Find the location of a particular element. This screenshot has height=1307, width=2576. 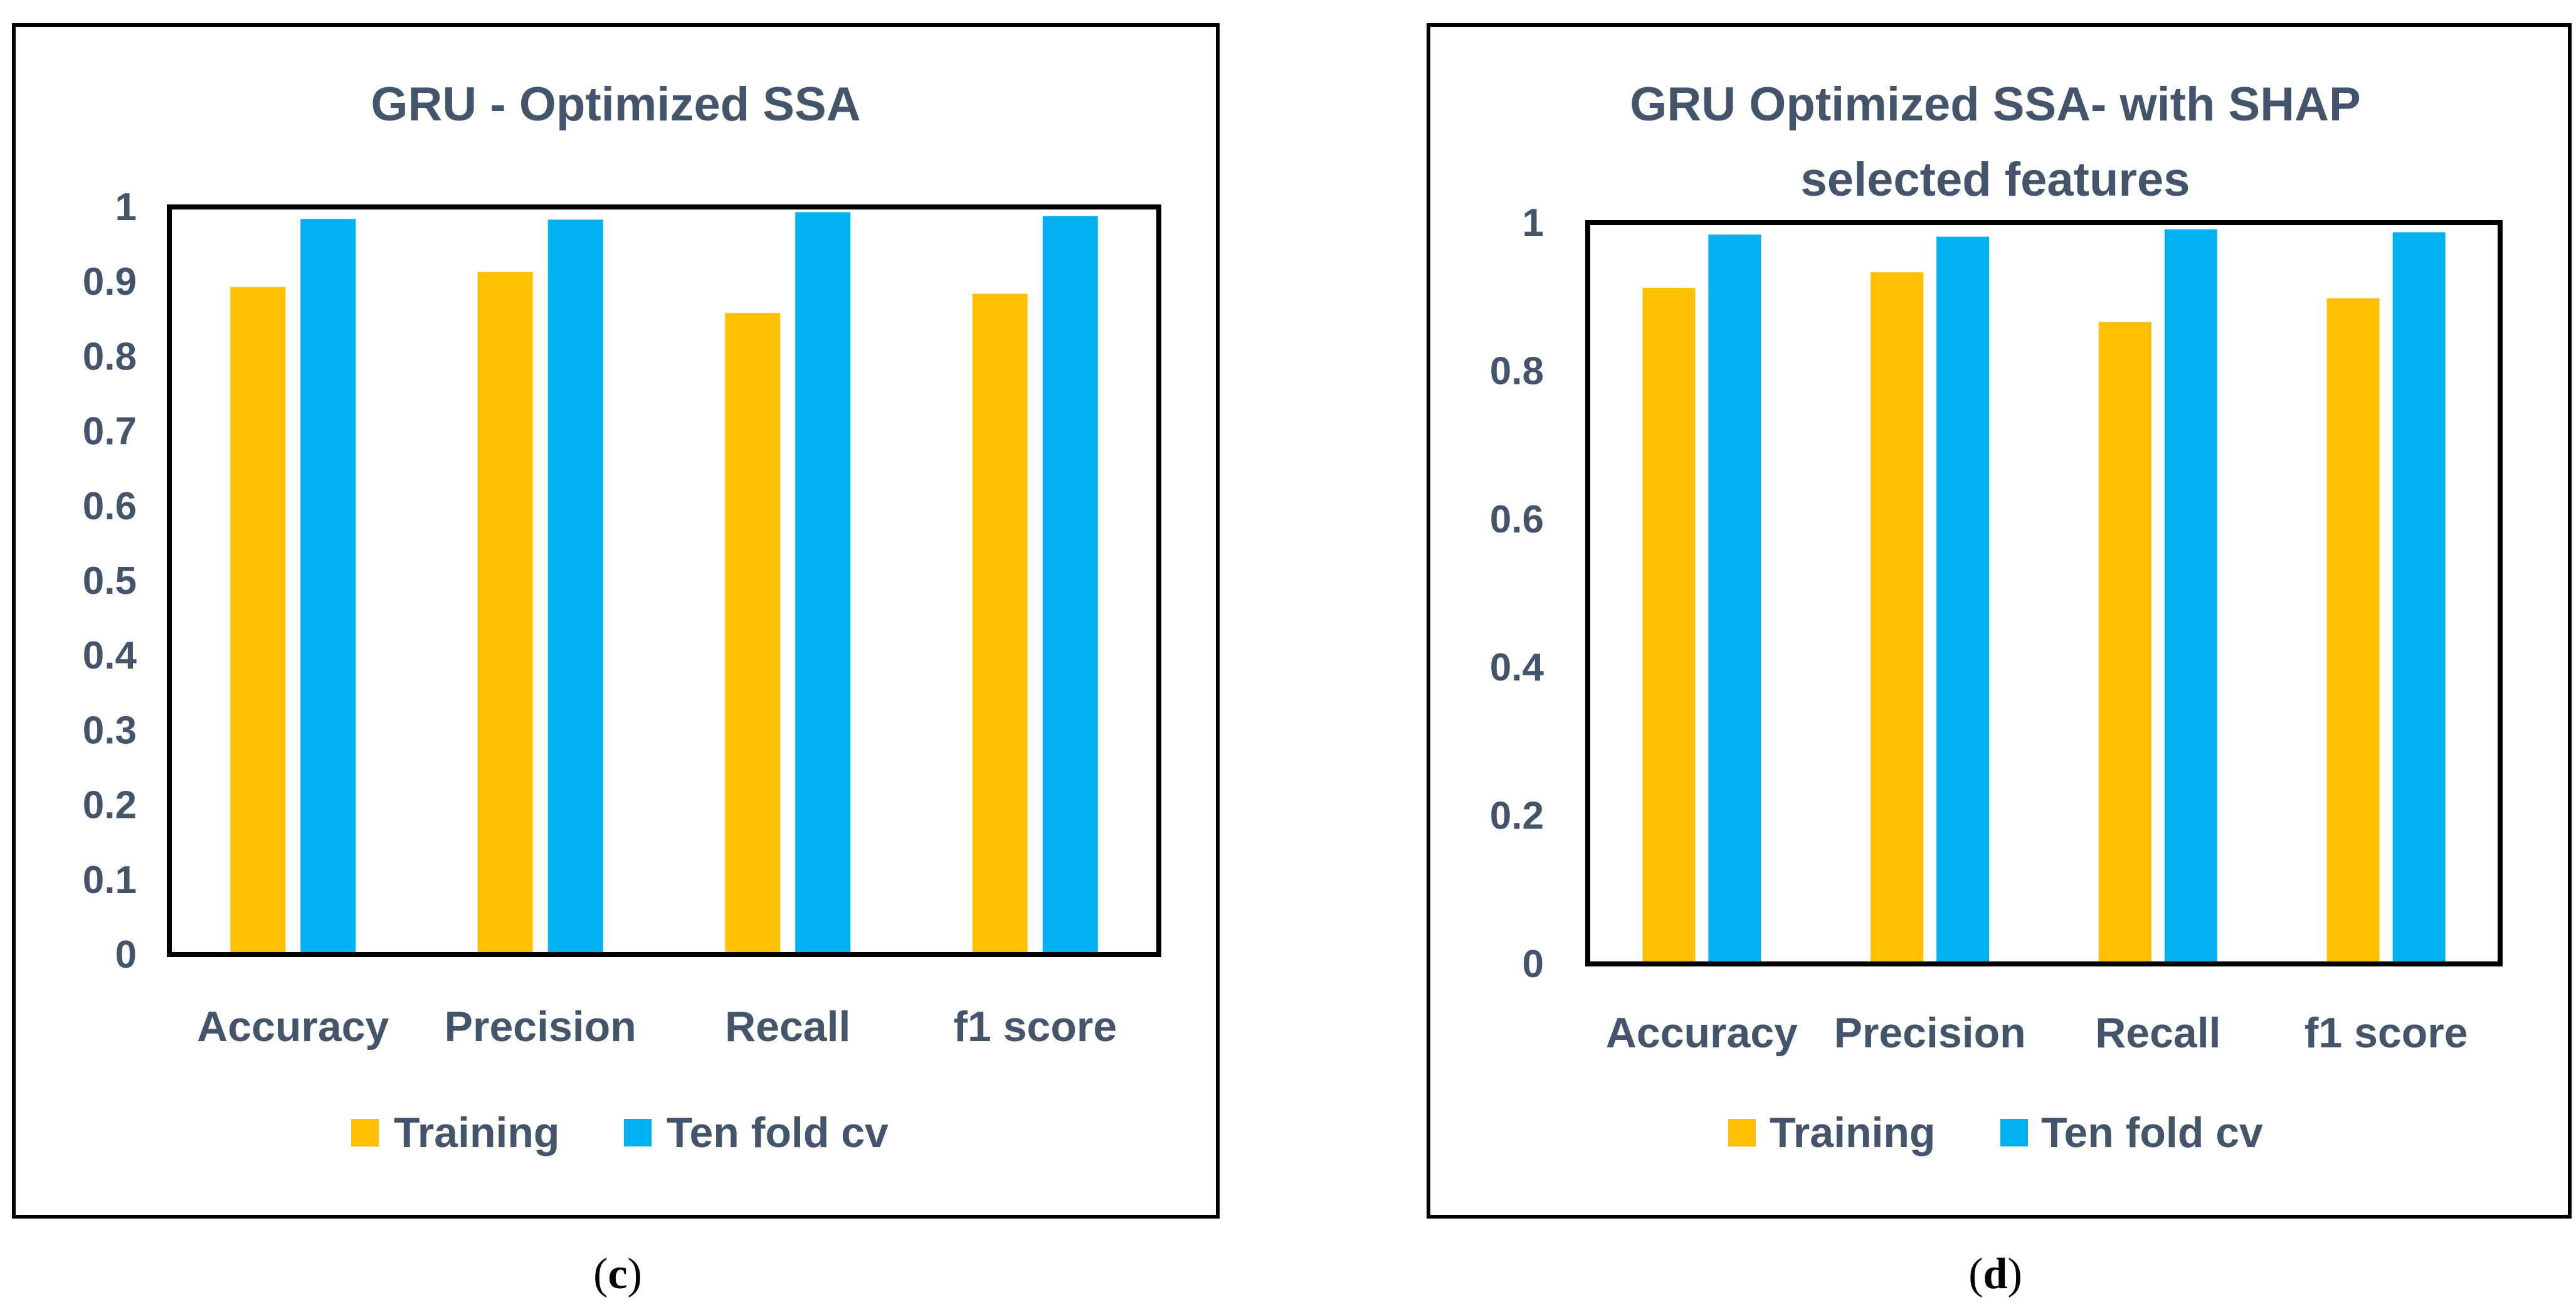

y-tick-label: 0.5 is located at coordinates (110, 581).